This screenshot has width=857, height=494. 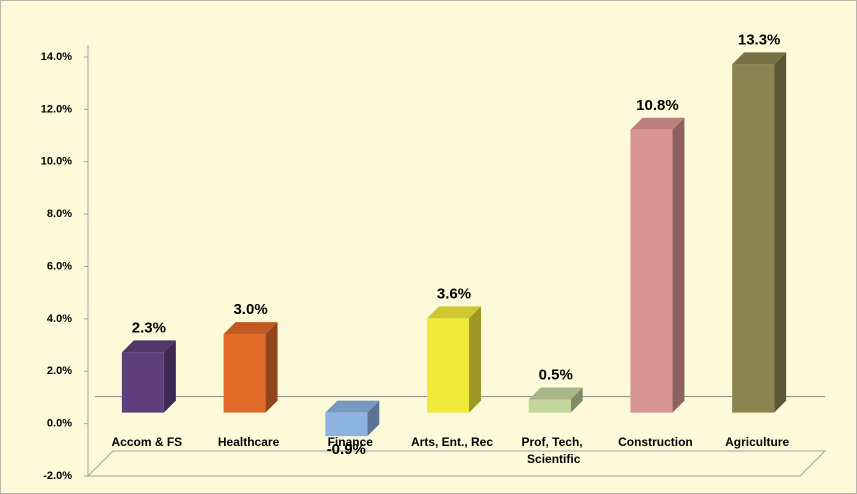 What do you see at coordinates (249, 442) in the screenshot?
I see `x-tick-label: Healthcare` at bounding box center [249, 442].